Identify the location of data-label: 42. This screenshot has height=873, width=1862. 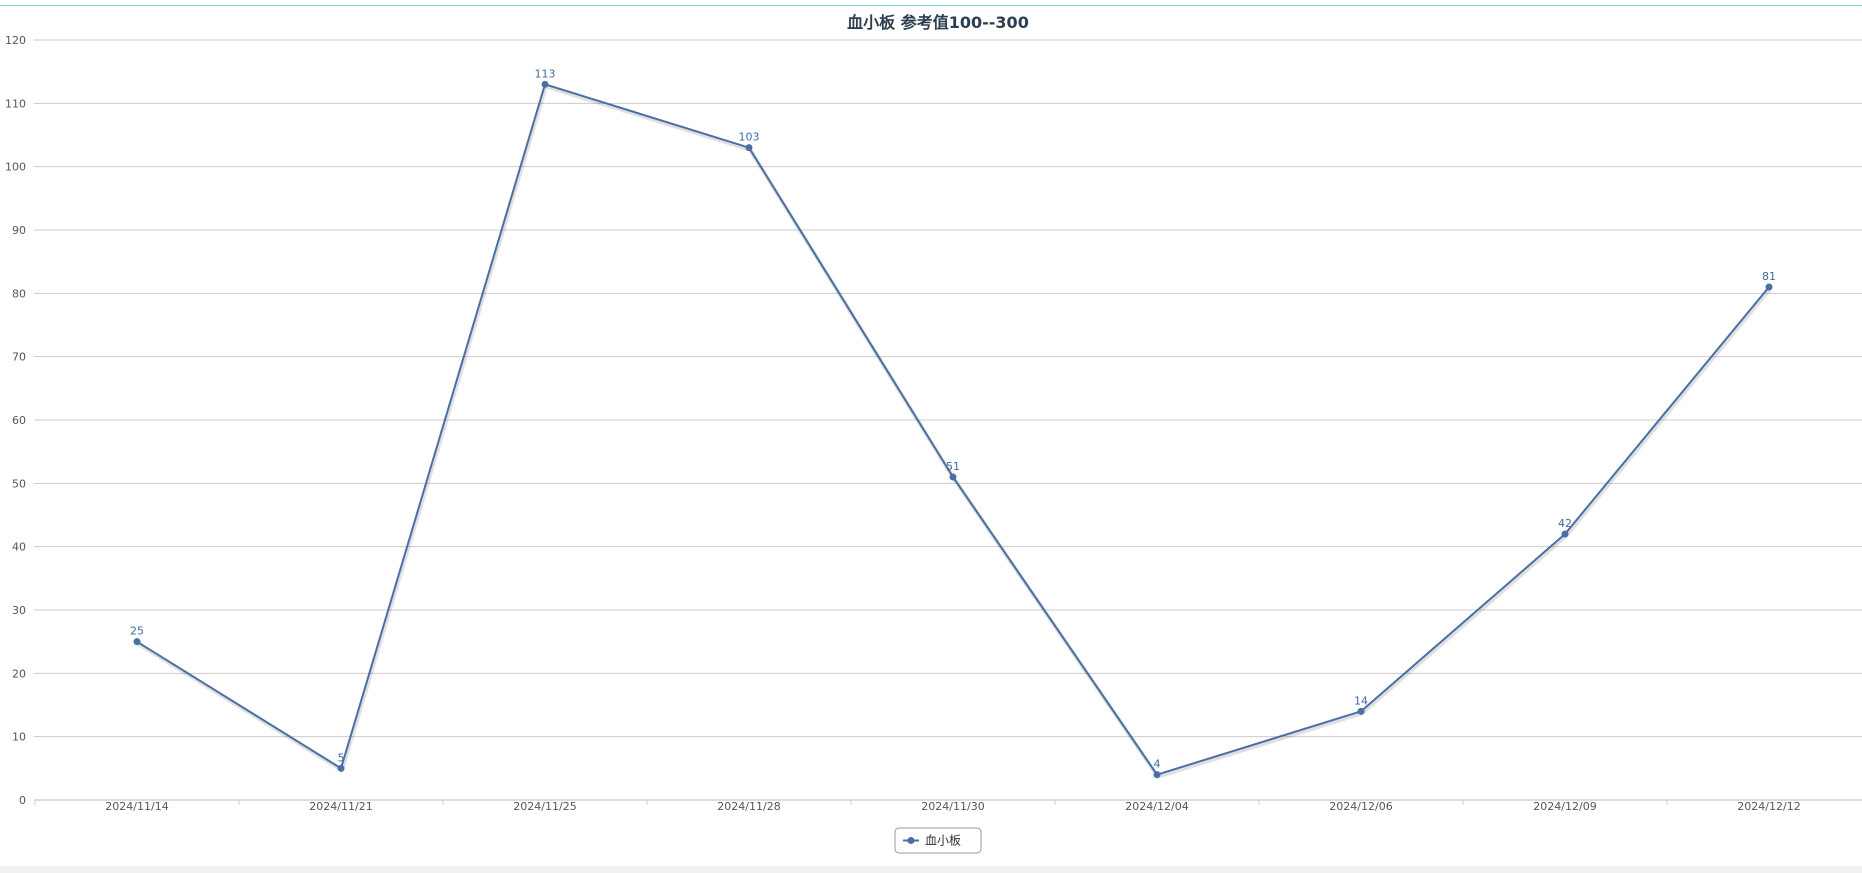
(1565, 523).